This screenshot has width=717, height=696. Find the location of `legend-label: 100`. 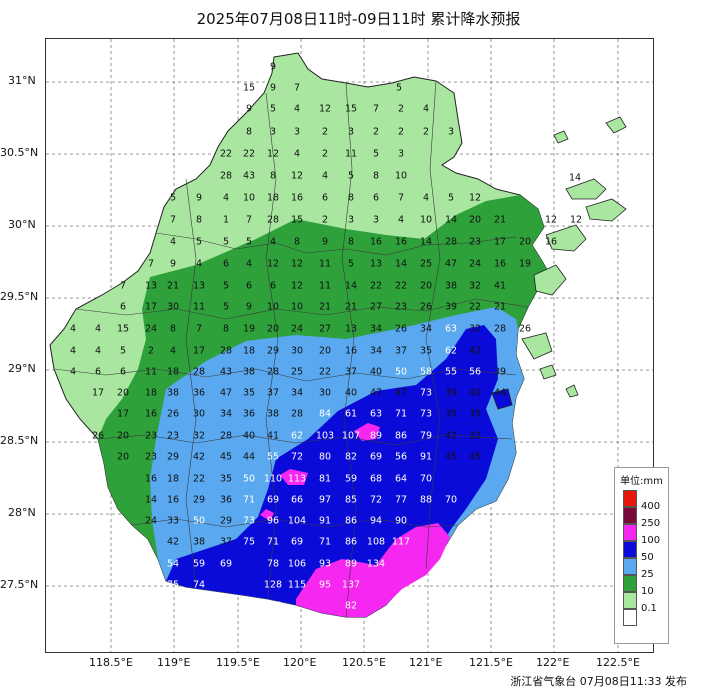

legend-label: 100 is located at coordinates (651, 540).